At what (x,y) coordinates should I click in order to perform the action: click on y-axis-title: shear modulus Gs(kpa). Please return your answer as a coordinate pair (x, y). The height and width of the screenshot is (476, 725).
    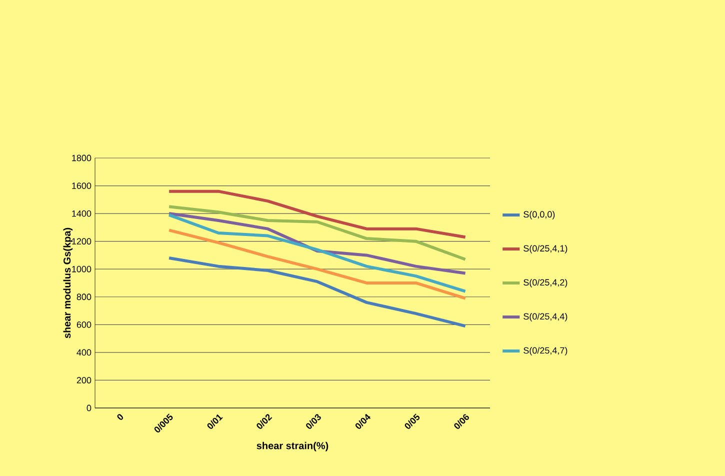
    Looking at the image, I should click on (68, 283).